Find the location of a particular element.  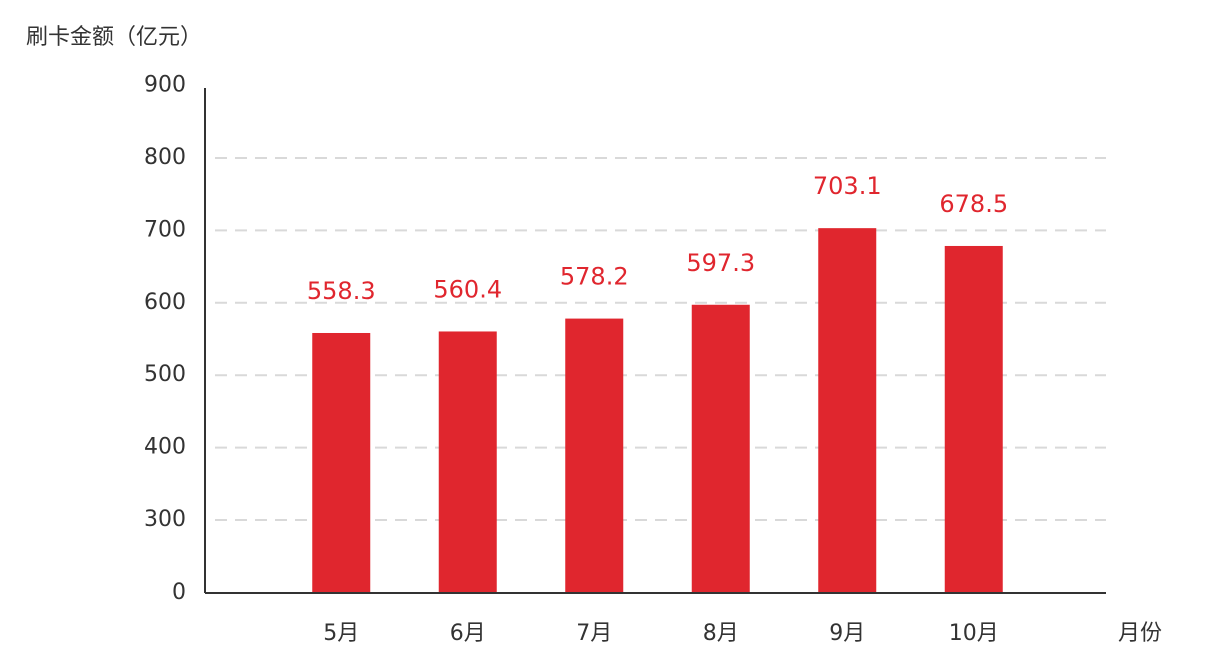

y-tick-label: 400 is located at coordinates (165, 447).